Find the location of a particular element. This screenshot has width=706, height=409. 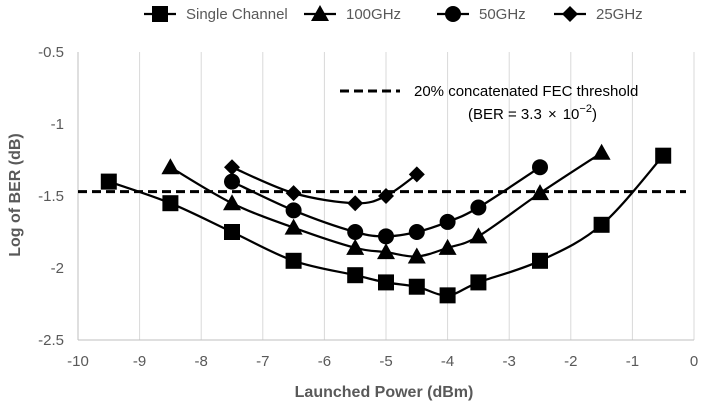

legend-marker-100ghz is located at coordinates (320, 13).